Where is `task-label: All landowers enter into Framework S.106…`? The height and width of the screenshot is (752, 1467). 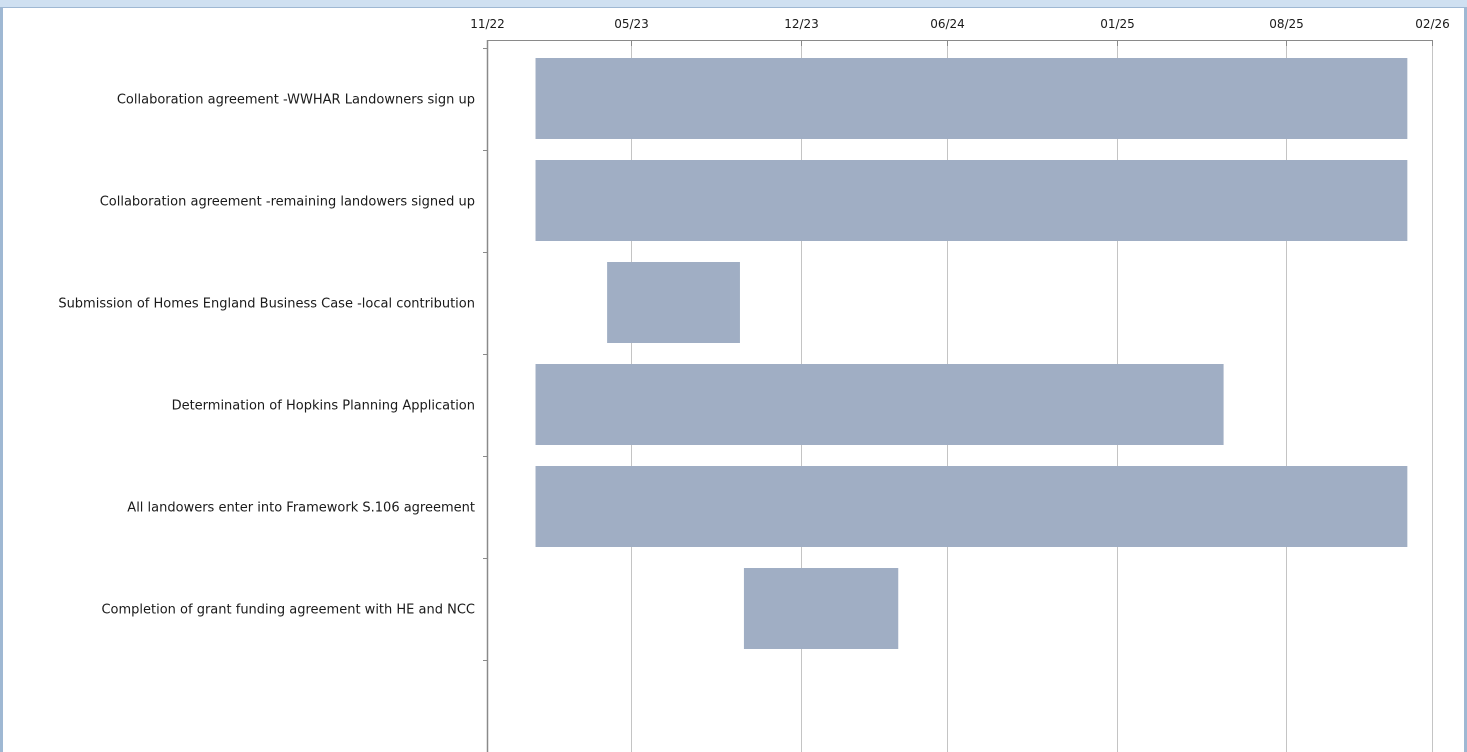
task-label: All landowers enter into Framework S.106… is located at coordinates (301, 508).